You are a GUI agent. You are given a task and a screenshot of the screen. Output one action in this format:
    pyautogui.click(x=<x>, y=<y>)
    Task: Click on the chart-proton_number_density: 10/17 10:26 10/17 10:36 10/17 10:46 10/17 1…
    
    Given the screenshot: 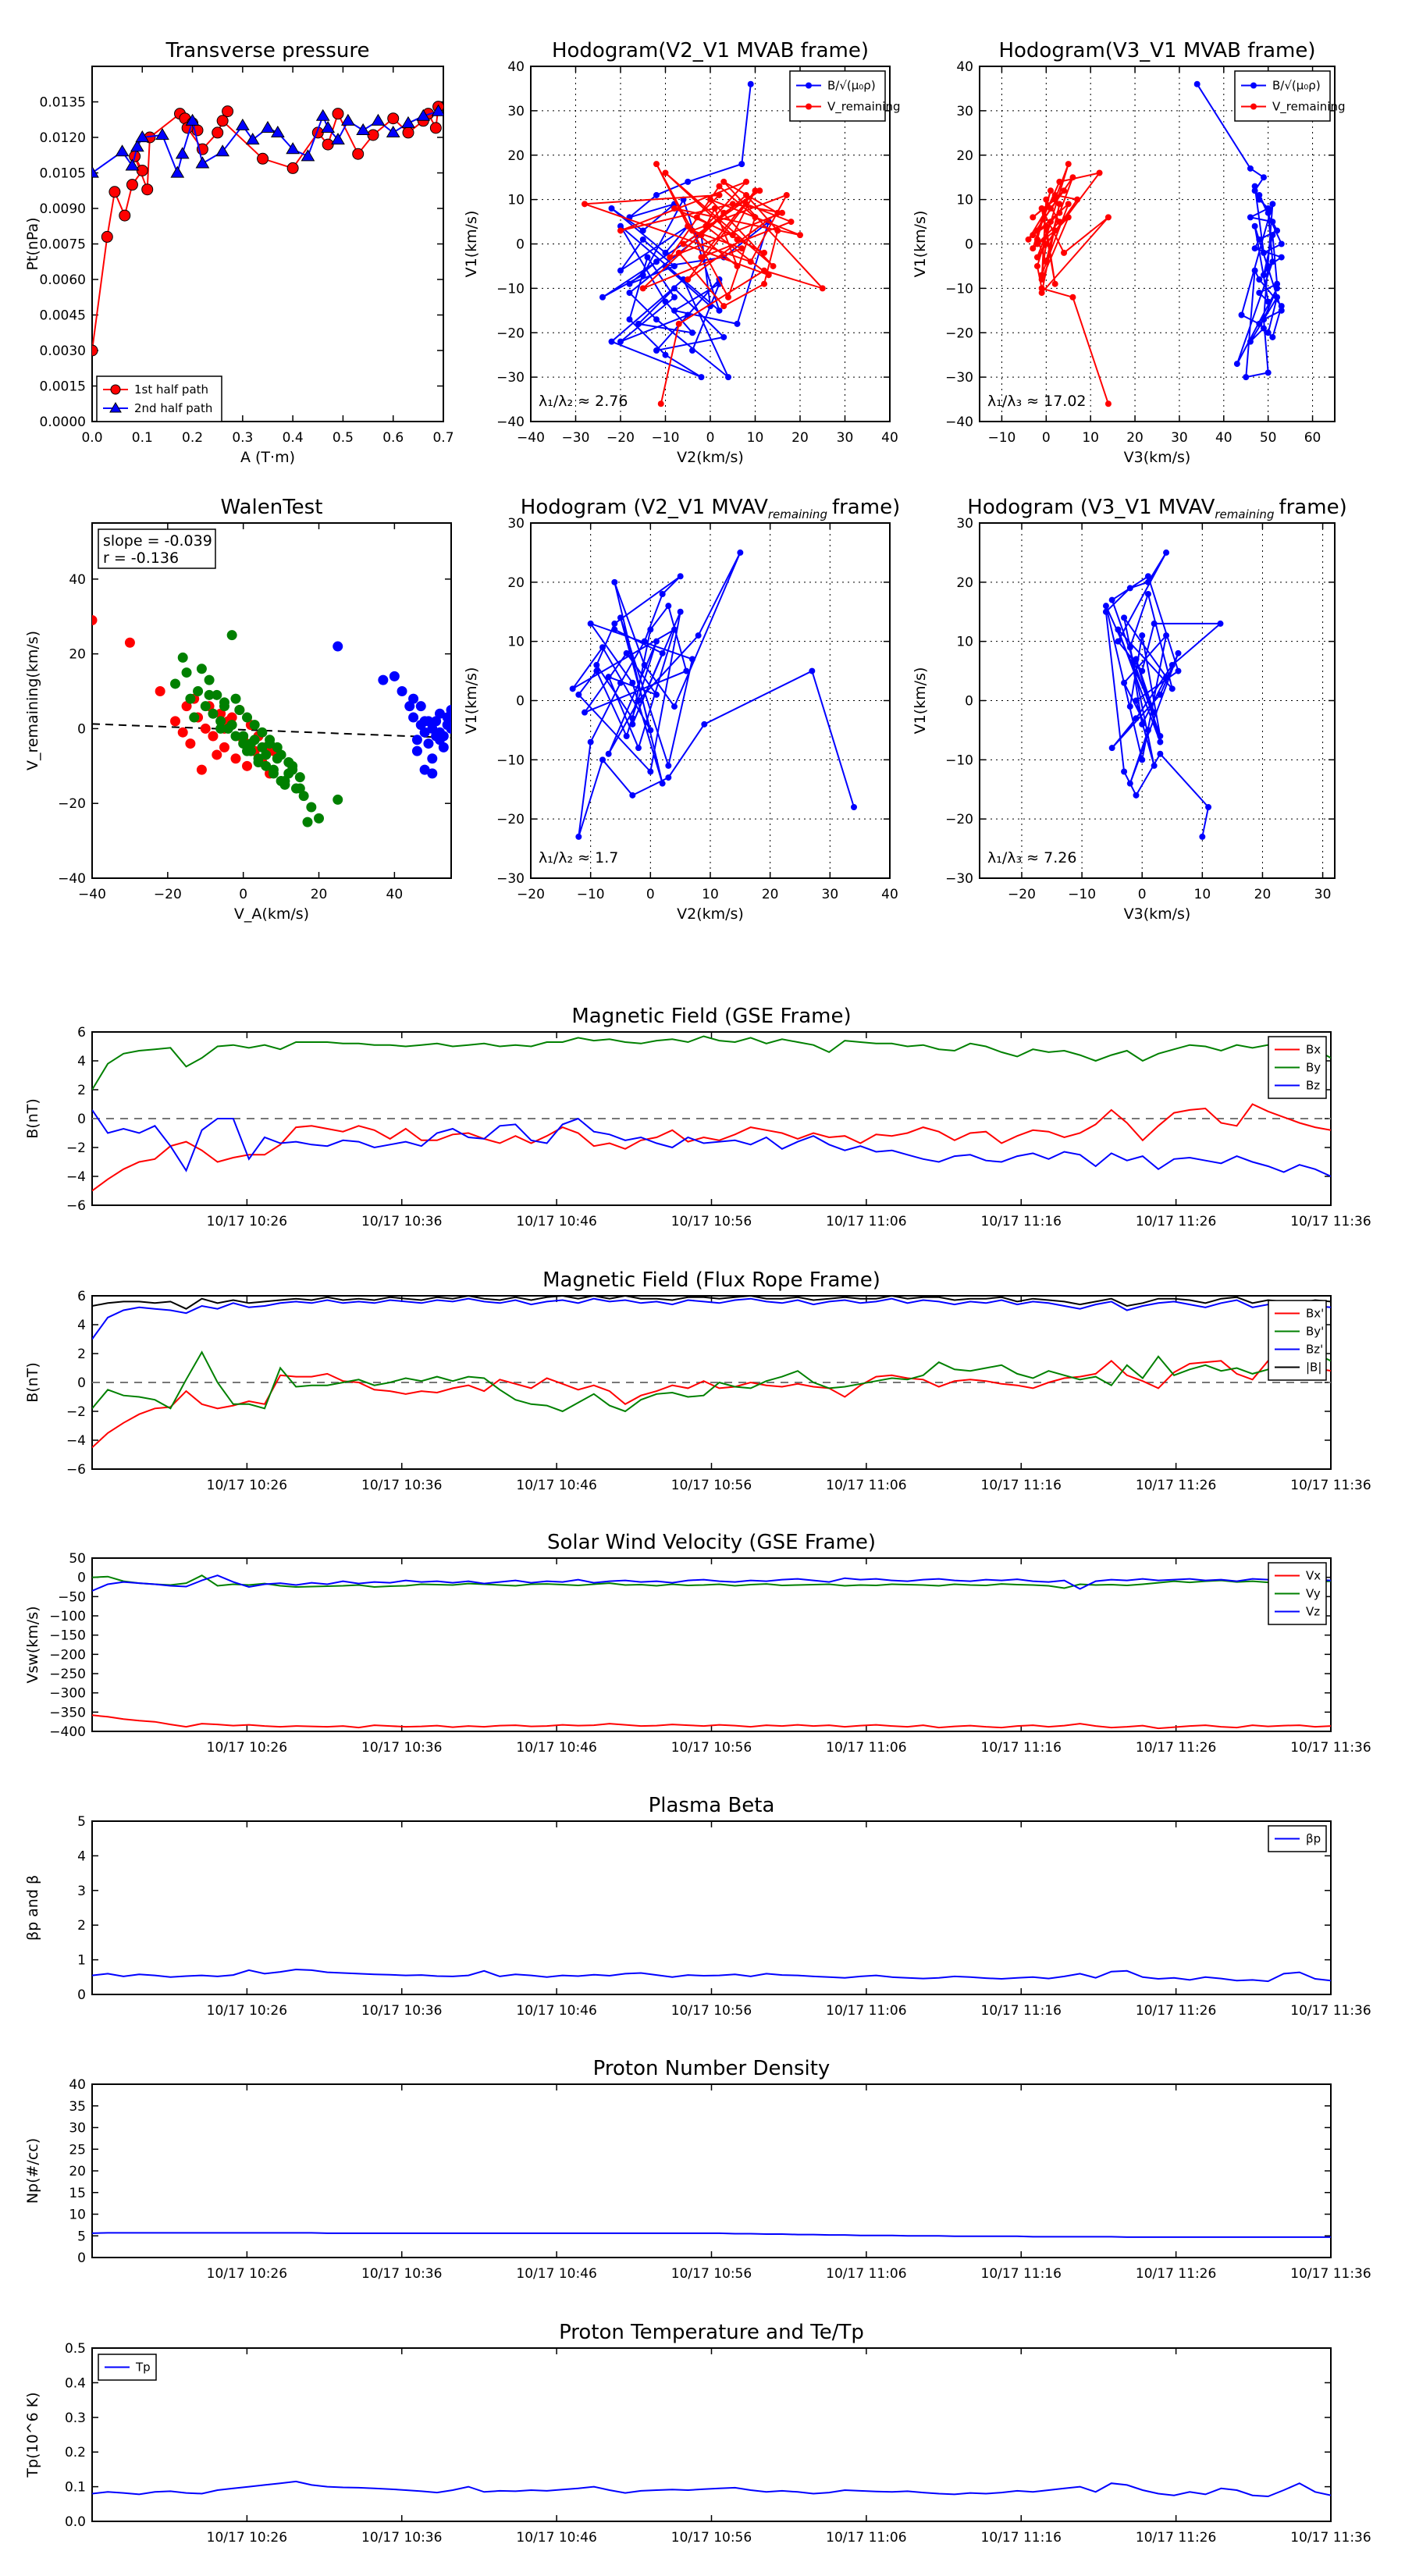 What is the action you would take?
    pyautogui.click(x=697, y=2169)
    